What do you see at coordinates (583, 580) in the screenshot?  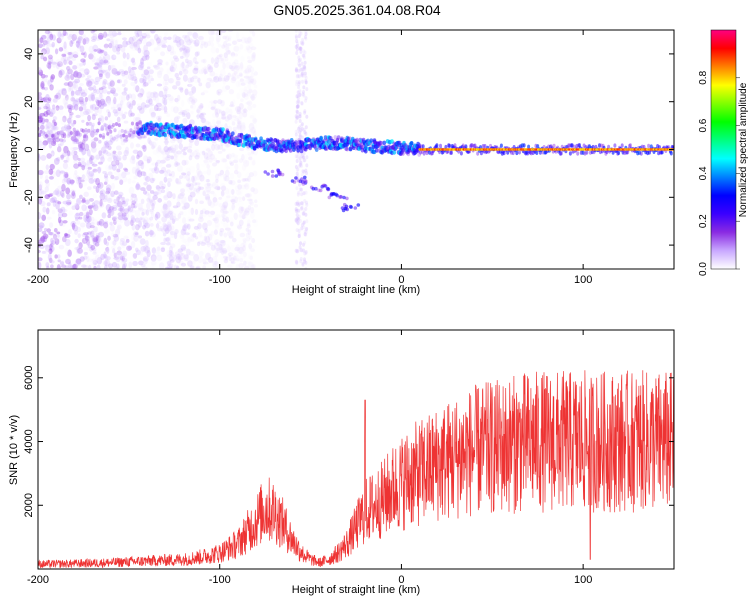 I see `snr-x-tick-label: 100` at bounding box center [583, 580].